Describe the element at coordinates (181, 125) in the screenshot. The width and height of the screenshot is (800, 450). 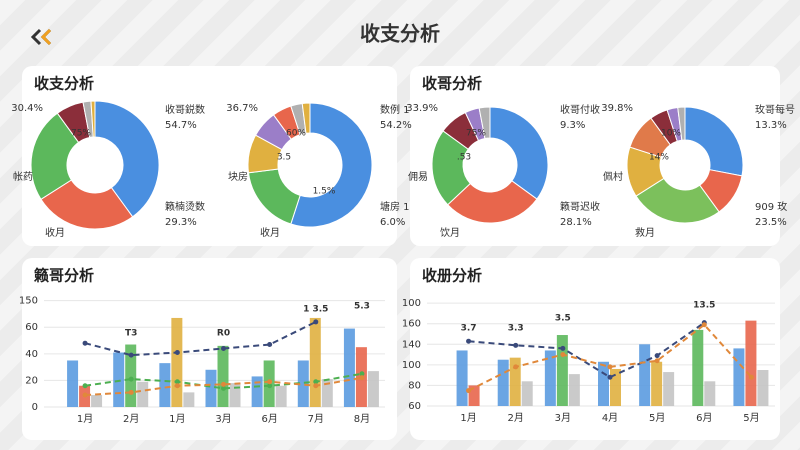
I see `annotation: 54.7%` at that location.